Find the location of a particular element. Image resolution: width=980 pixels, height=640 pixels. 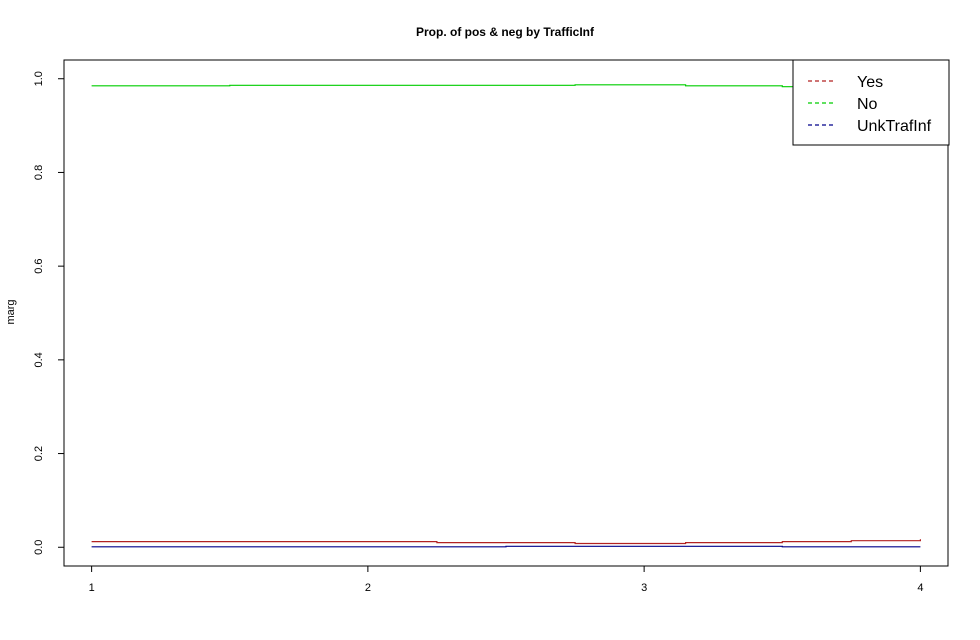

series-line-yes is located at coordinates (506, 542).